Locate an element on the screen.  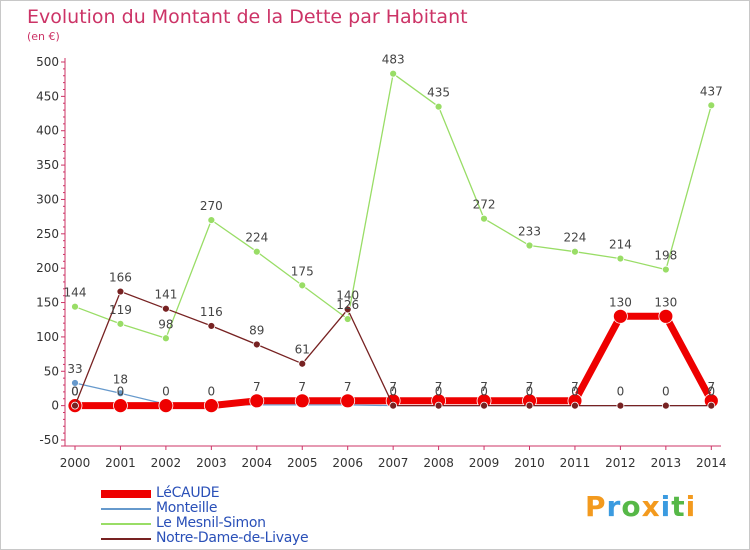
y-tick-label: 200 is located at coordinates (47, 268).